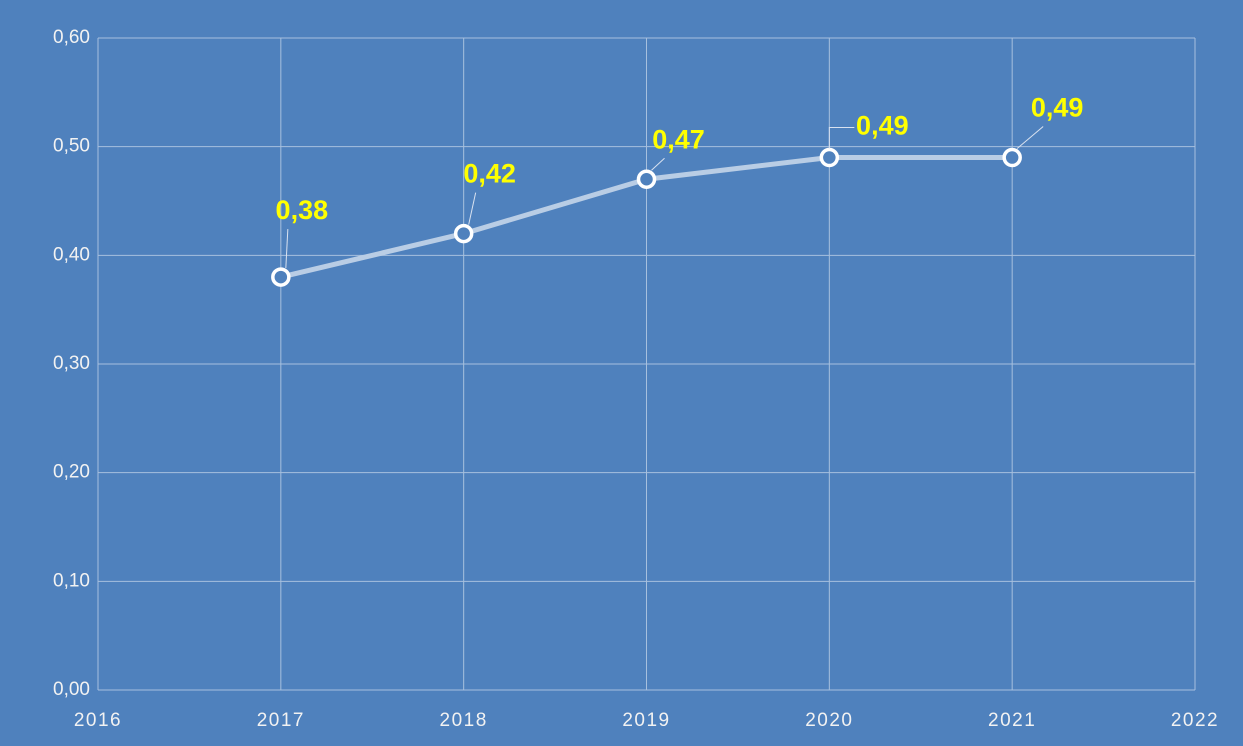 This screenshot has width=1243, height=746. Describe the element at coordinates (646, 720) in the screenshot. I see `x-tick-label: 2019` at that location.